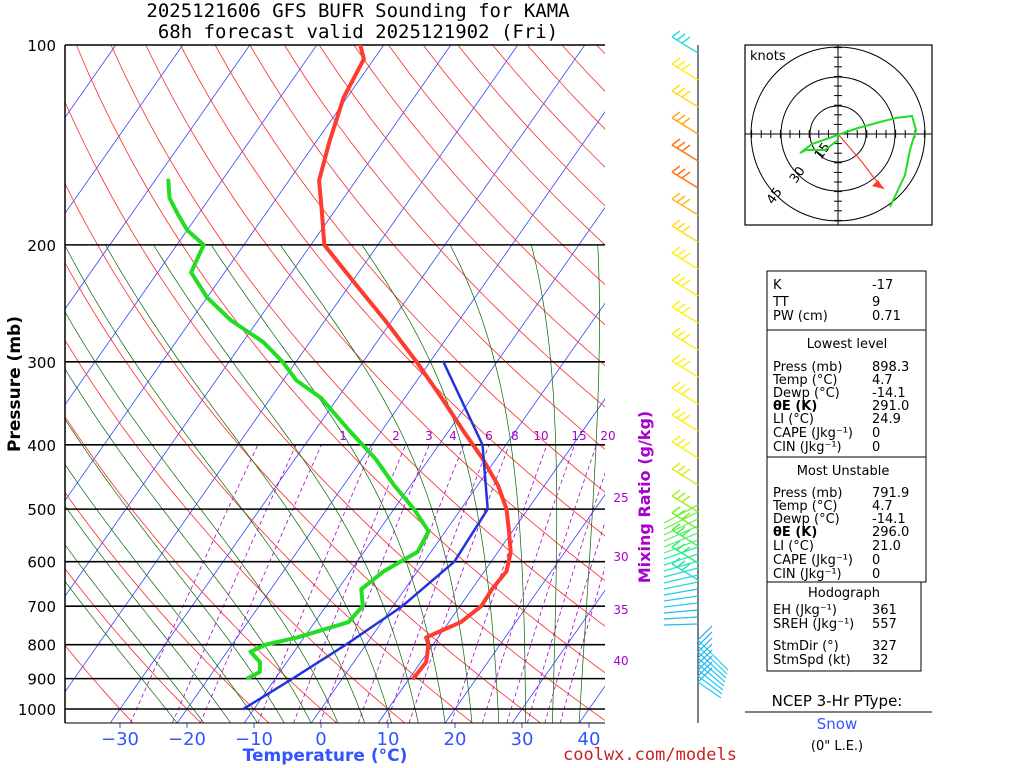 The image size is (1024, 768). Describe the element at coordinates (455, 739) in the screenshot. I see `temperature-tick-label: 20` at that location.